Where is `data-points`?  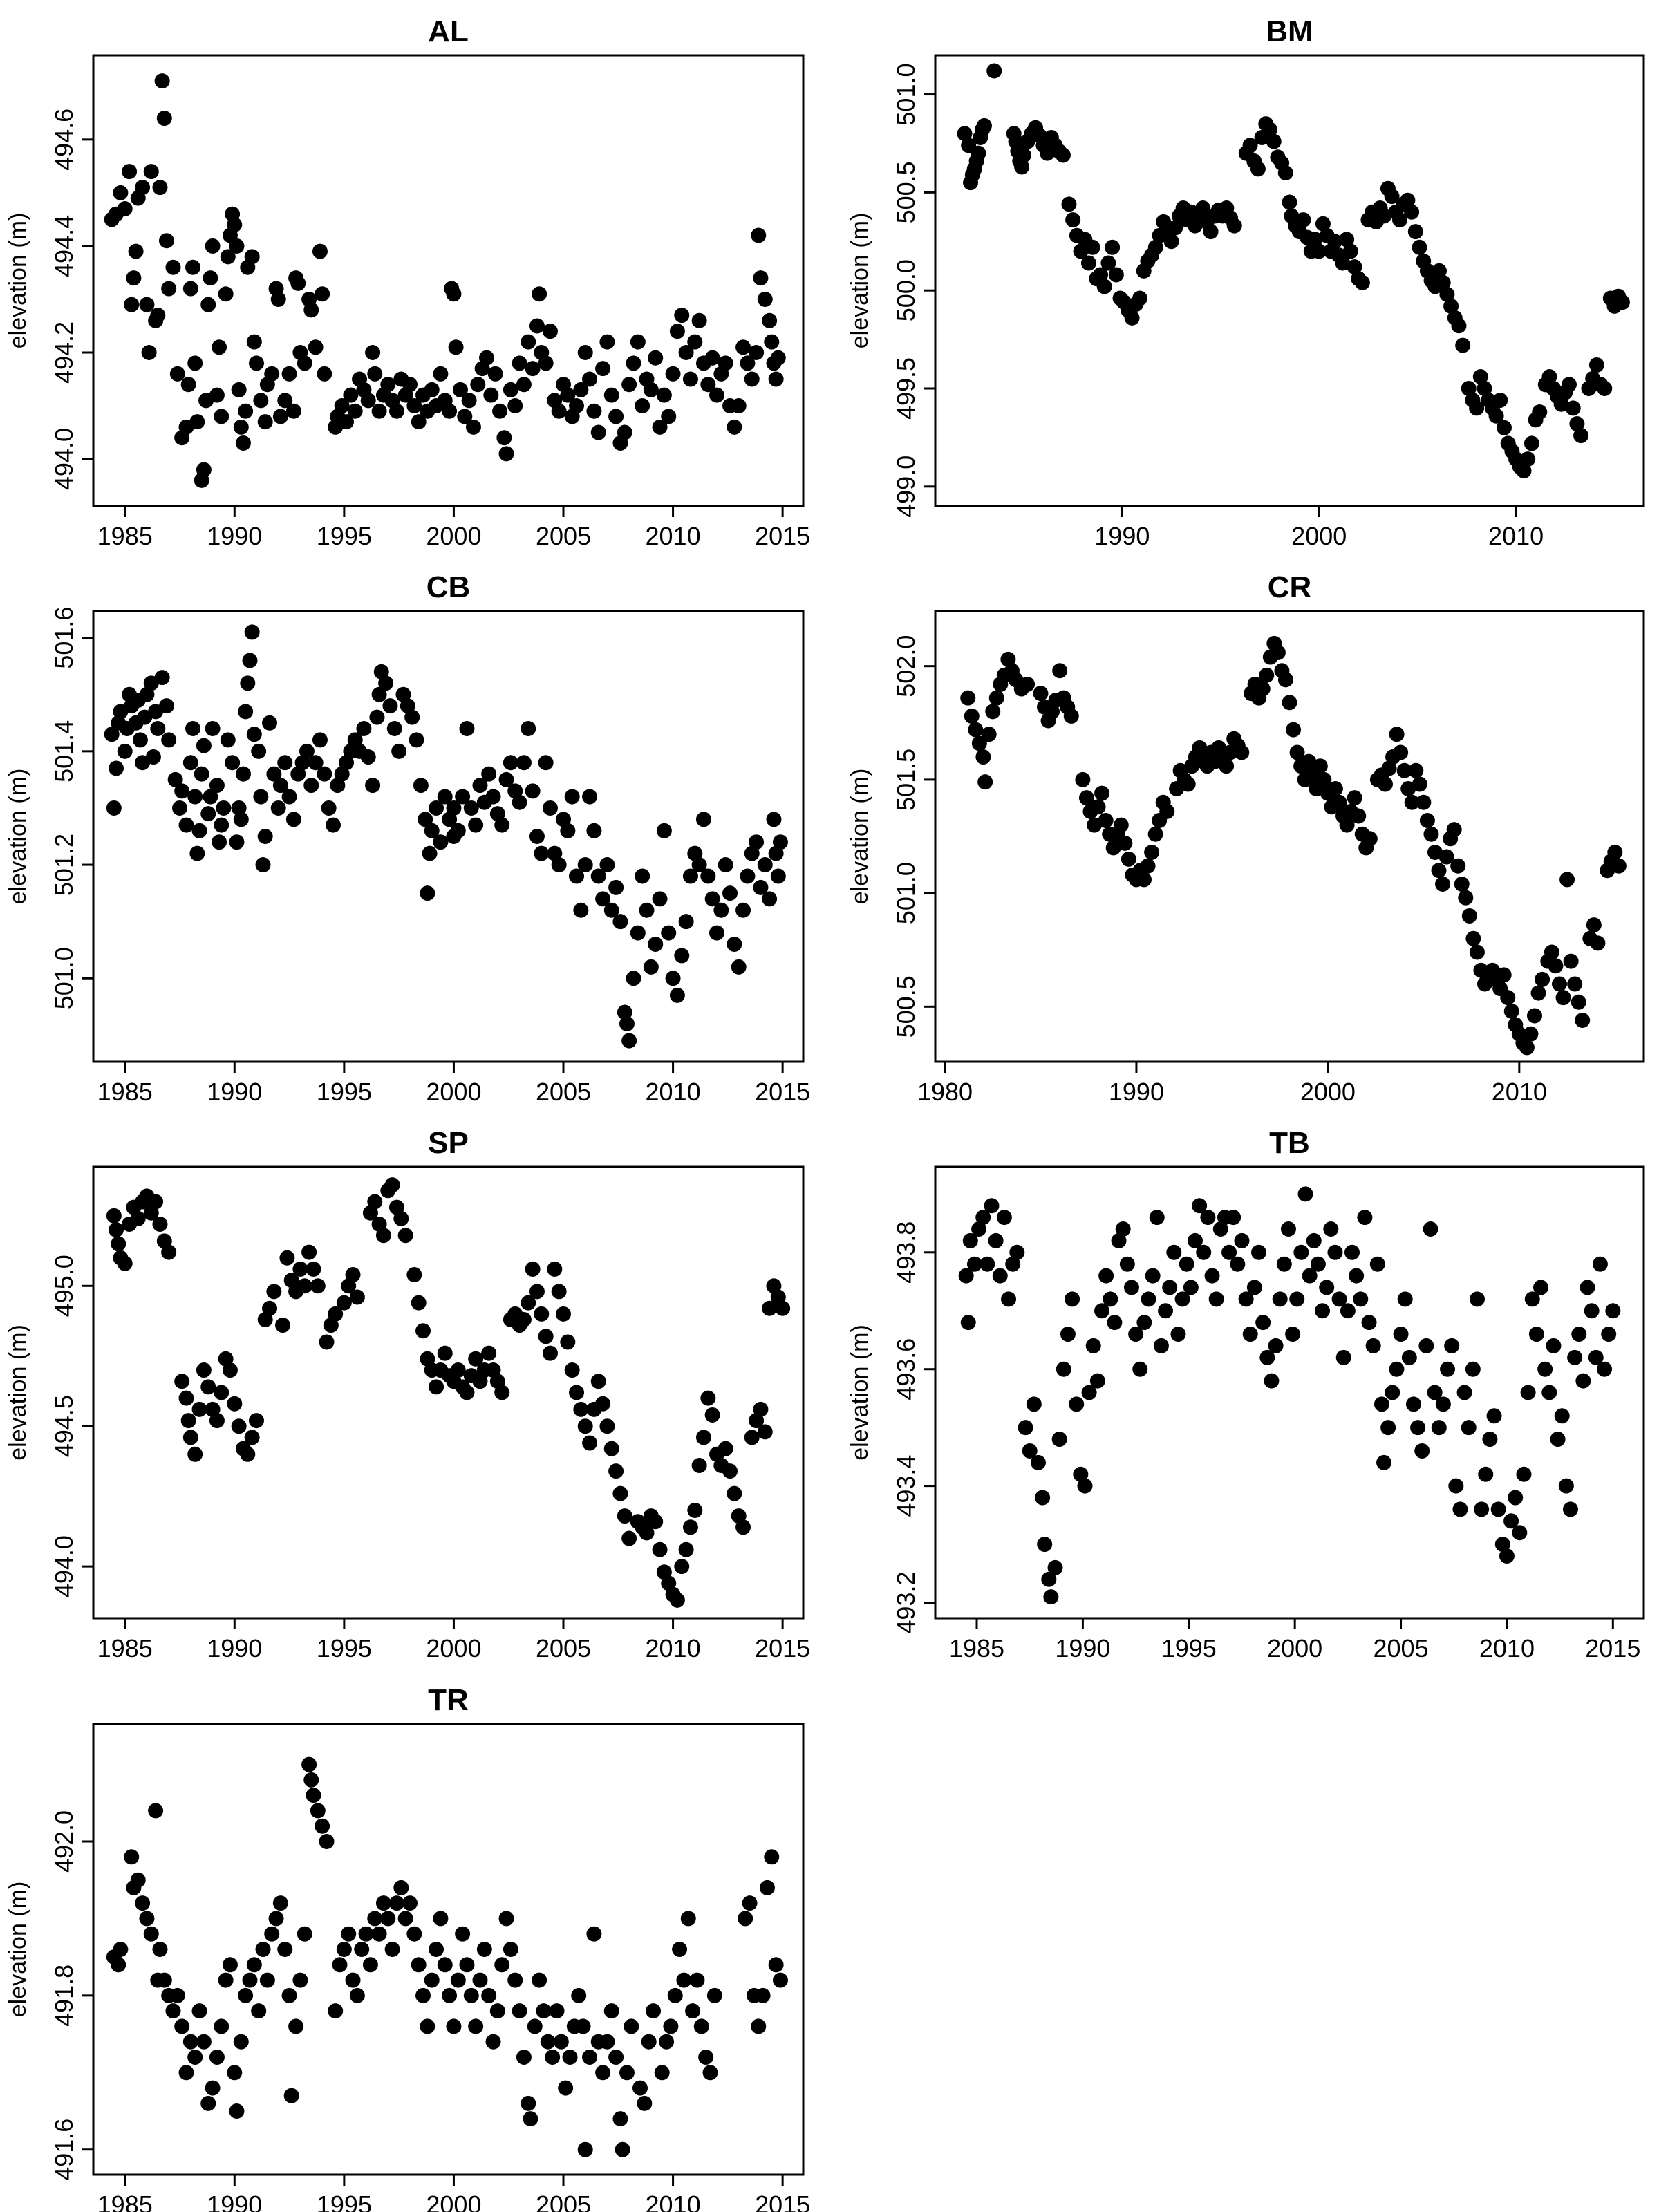
data-points is located at coordinates (445, 280).